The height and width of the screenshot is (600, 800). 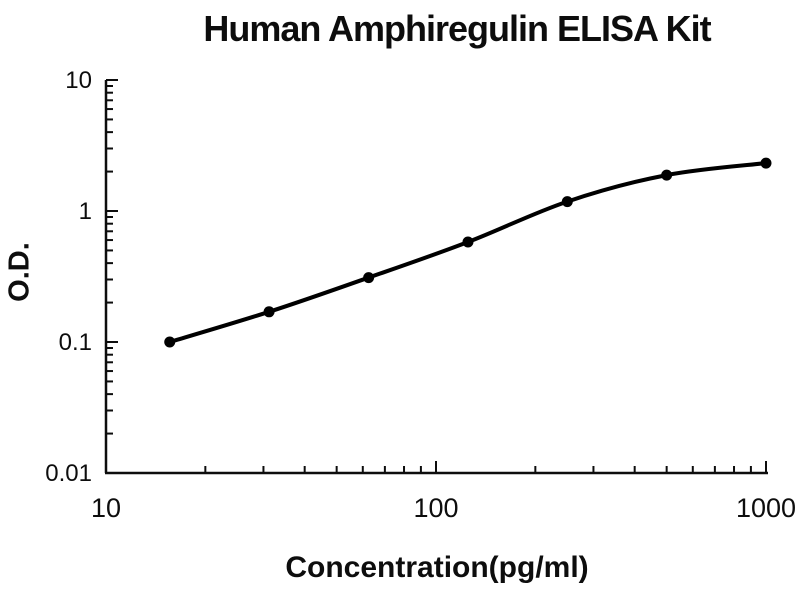 What do you see at coordinates (437, 567) in the screenshot?
I see `x-axis-title: Concentration(pg/ml)` at bounding box center [437, 567].